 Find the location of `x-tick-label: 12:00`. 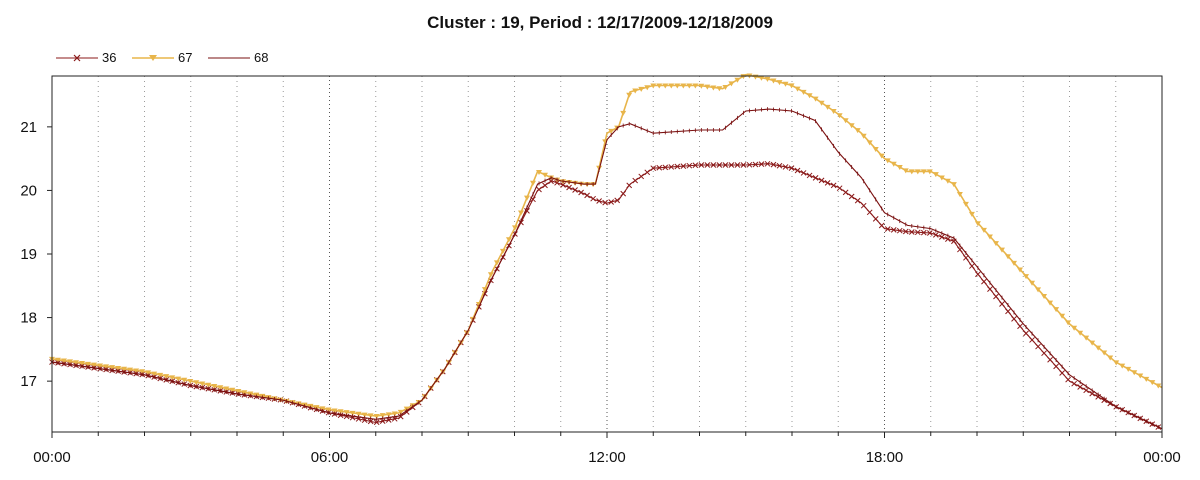

x-tick-label: 12:00 is located at coordinates (607, 457).